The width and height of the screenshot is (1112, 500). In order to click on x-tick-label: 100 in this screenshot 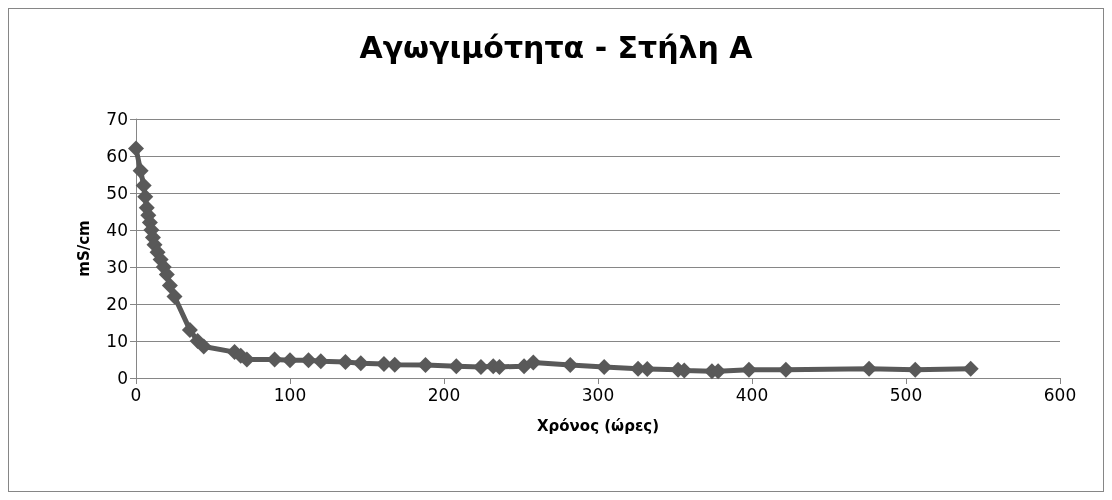, I will do `click(290, 394)`.